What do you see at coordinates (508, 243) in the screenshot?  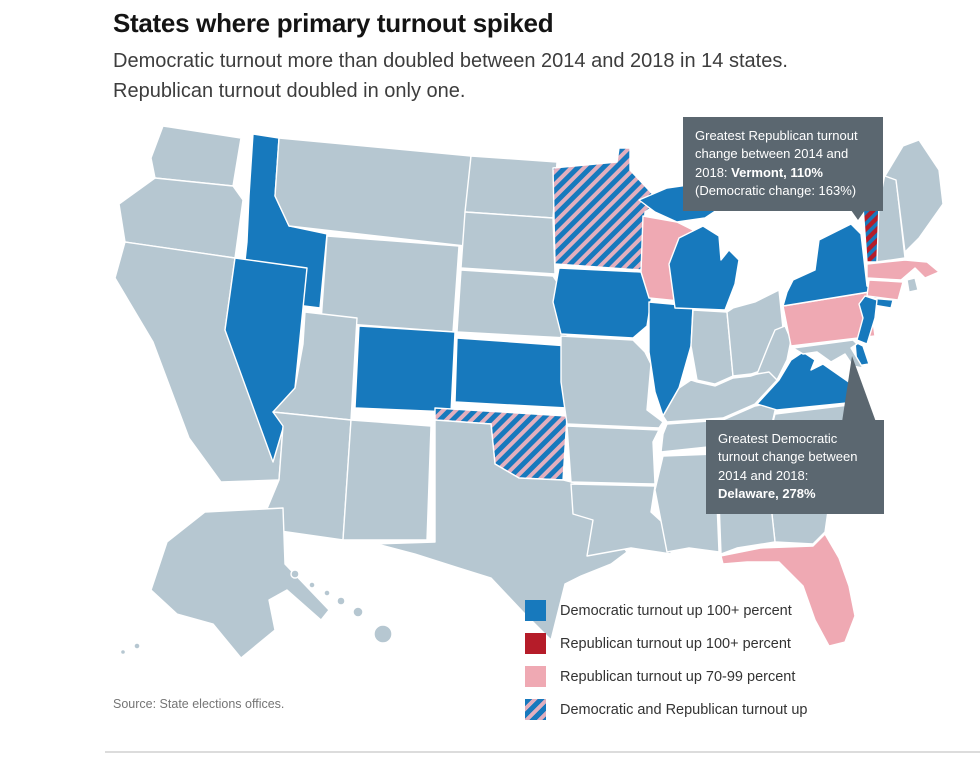 I see `state-south-dakota` at bounding box center [508, 243].